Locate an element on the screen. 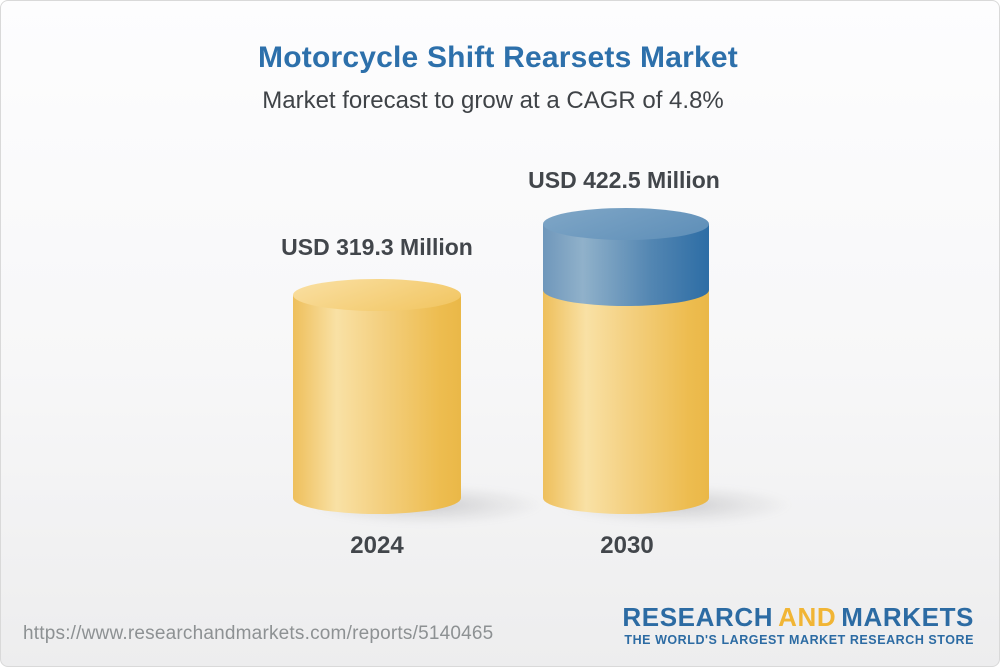 This screenshot has height=667, width=1000. x-label-2030: 2030 is located at coordinates (627, 545).